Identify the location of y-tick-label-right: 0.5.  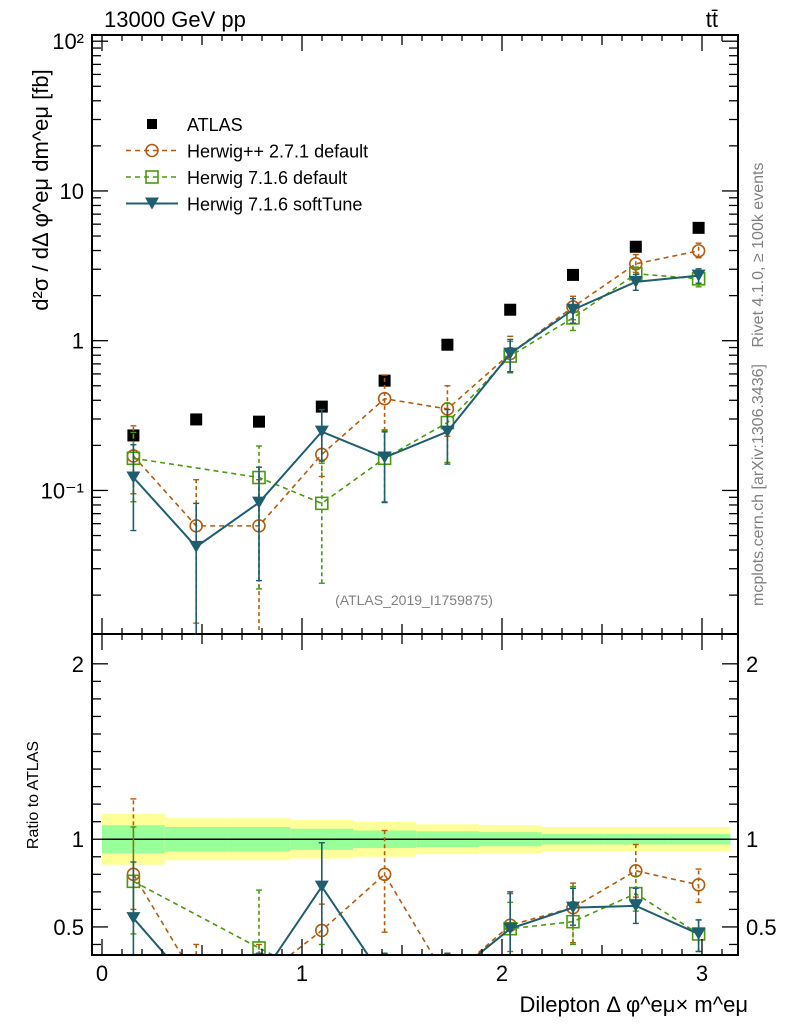
(761, 927).